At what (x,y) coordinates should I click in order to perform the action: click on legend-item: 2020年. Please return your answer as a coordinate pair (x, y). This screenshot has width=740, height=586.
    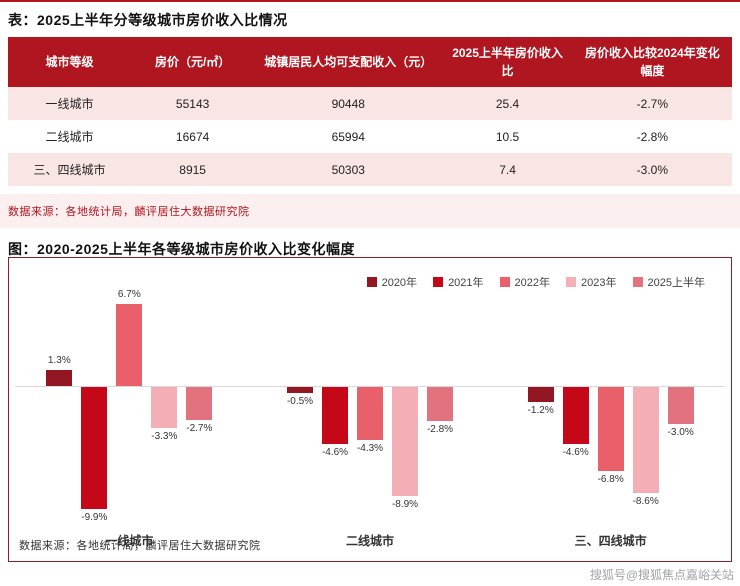
    Looking at the image, I should click on (392, 282).